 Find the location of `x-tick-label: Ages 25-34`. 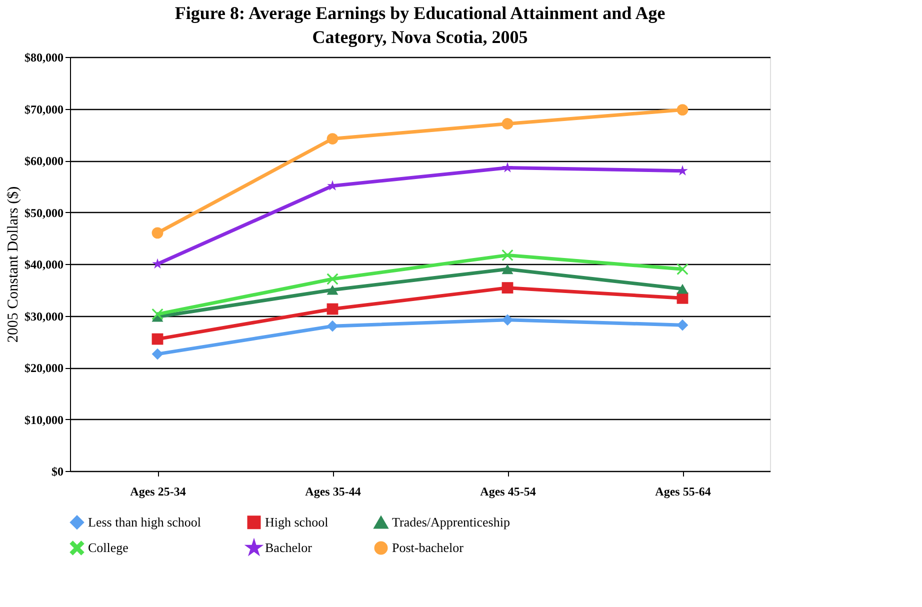

x-tick-label: Ages 25-34 is located at coordinates (158, 491).